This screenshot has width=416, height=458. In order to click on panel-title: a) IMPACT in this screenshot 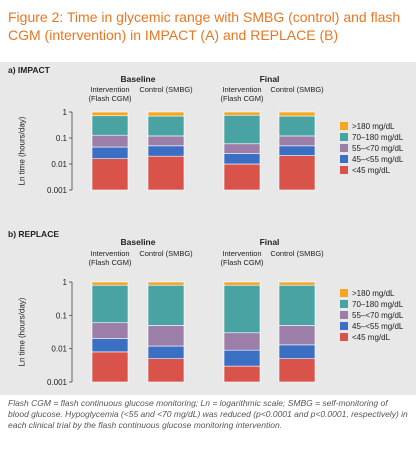, I will do `click(29, 70)`.